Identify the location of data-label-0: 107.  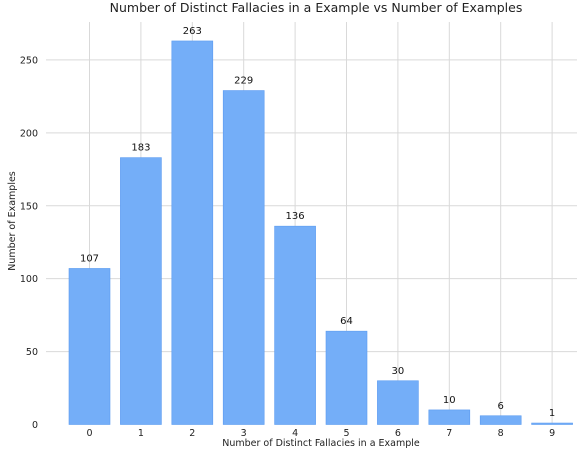
(89, 258).